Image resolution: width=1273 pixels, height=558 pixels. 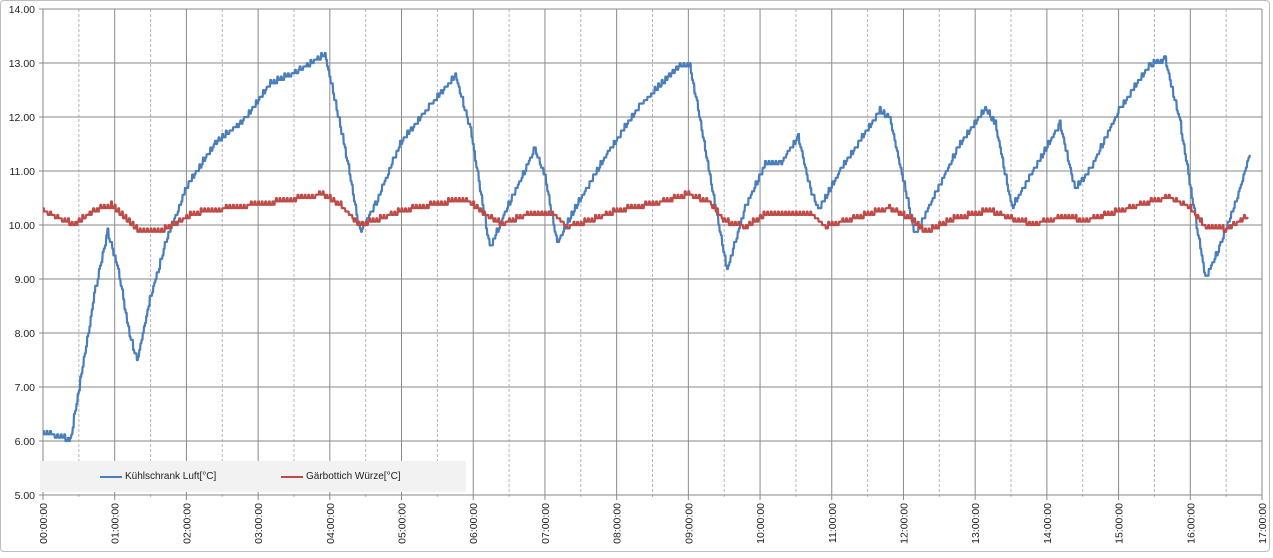 I want to click on legend-label: Gärbottich Würze[°C], so click(x=353, y=476).